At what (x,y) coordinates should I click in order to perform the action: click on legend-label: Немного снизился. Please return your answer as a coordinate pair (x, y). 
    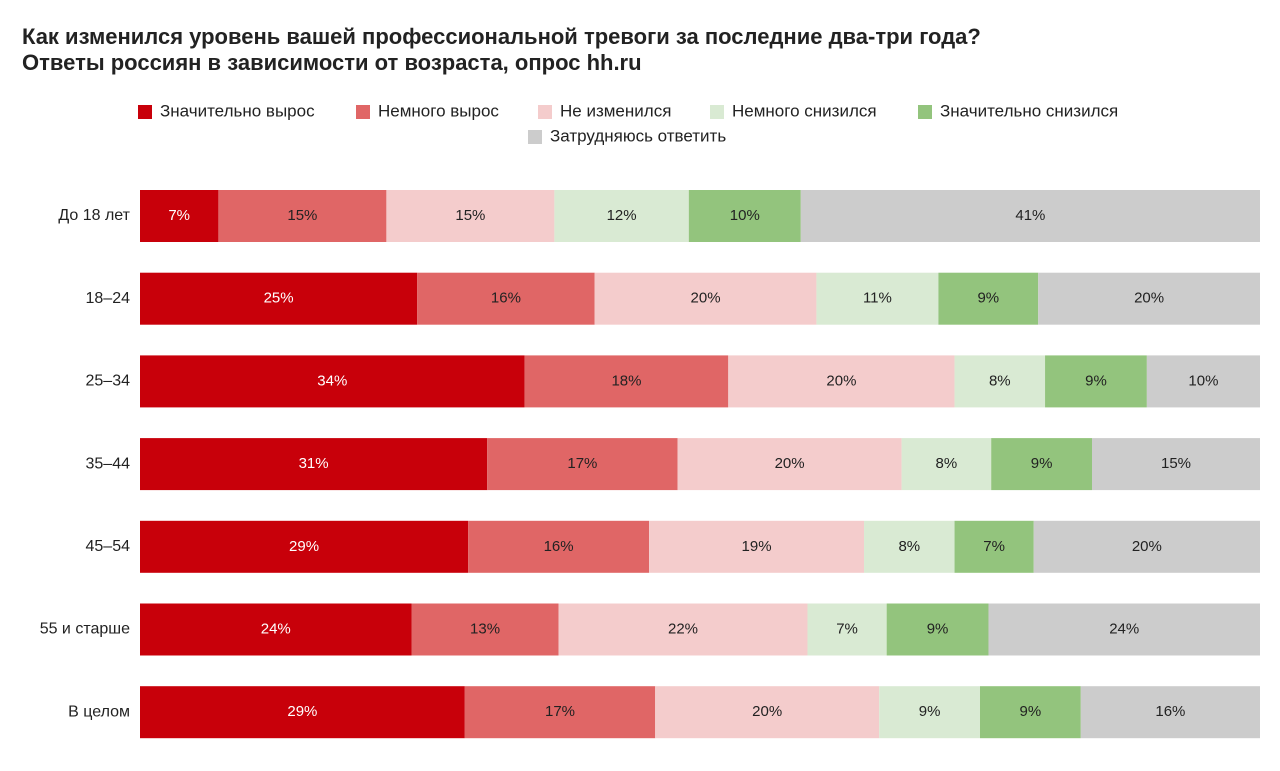
    Looking at the image, I should click on (804, 110).